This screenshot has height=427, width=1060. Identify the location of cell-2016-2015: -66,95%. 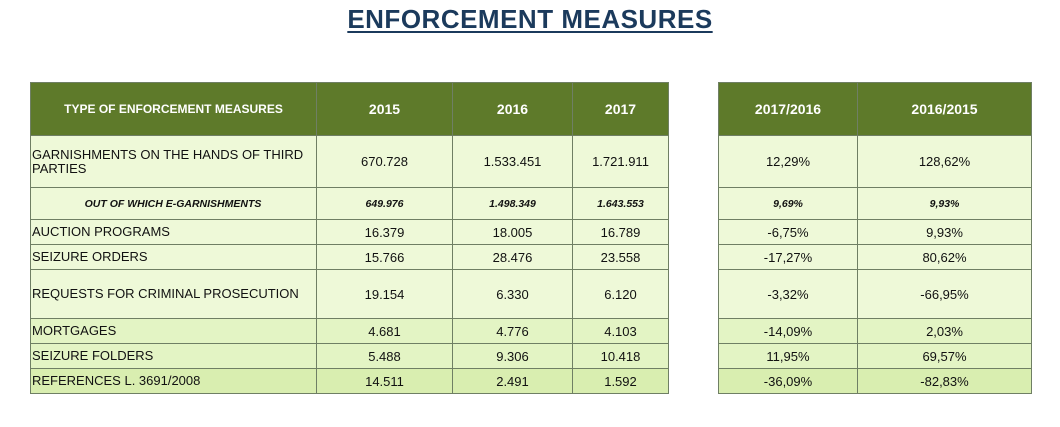
(944, 294).